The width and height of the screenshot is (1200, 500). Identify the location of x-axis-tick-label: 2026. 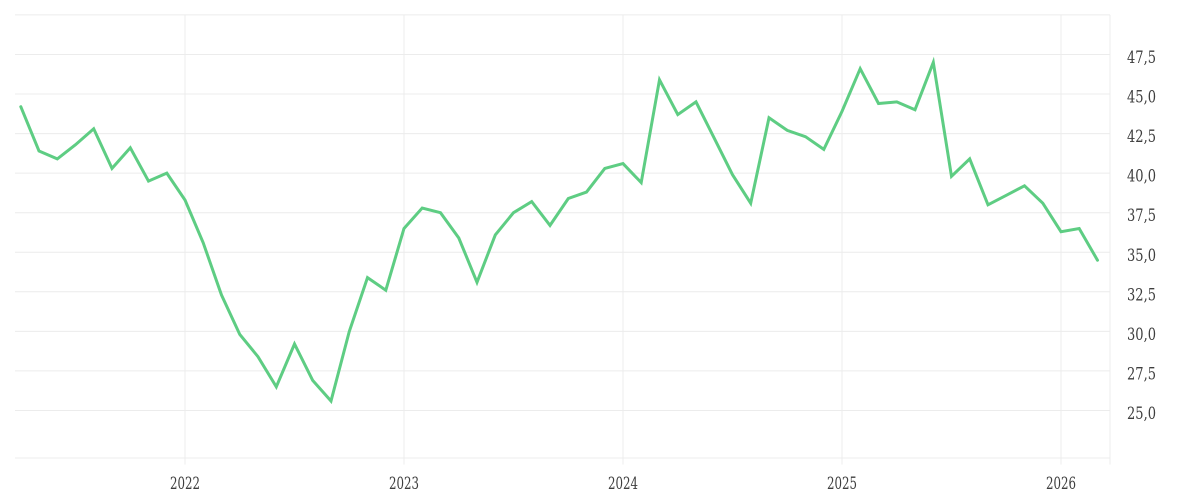
(1061, 484).